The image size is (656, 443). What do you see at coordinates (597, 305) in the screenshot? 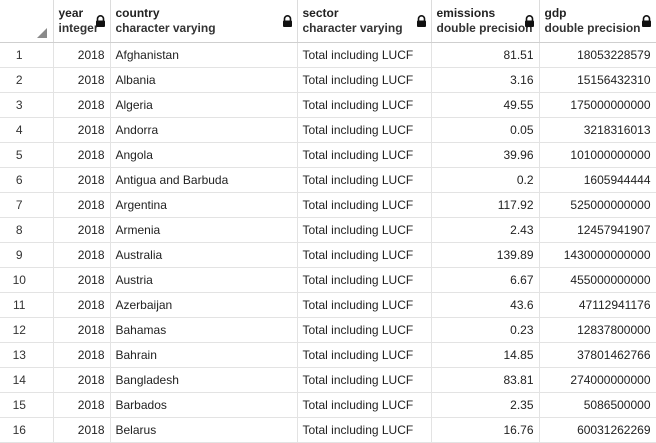
I see `cell-gdp: 47112941176` at bounding box center [597, 305].